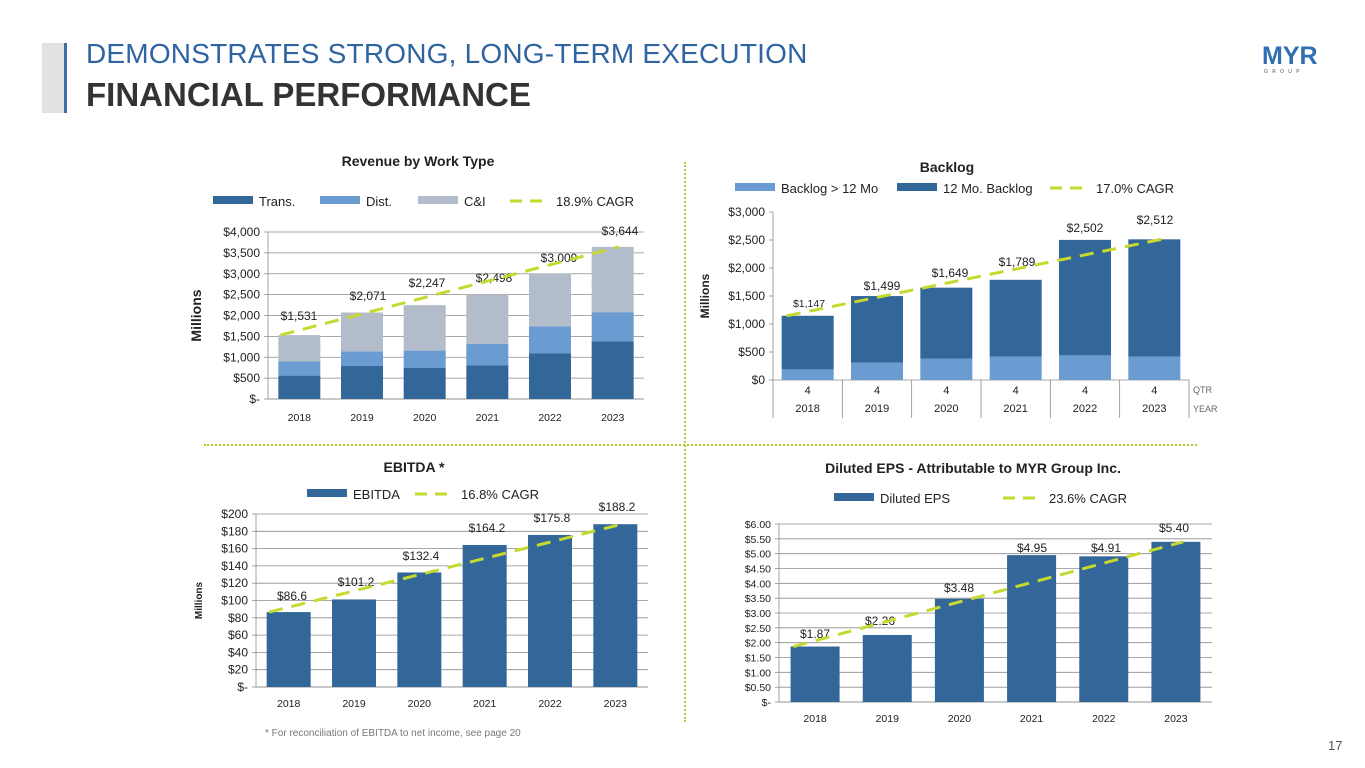  I want to click on legend-label: Dist., so click(379, 201).